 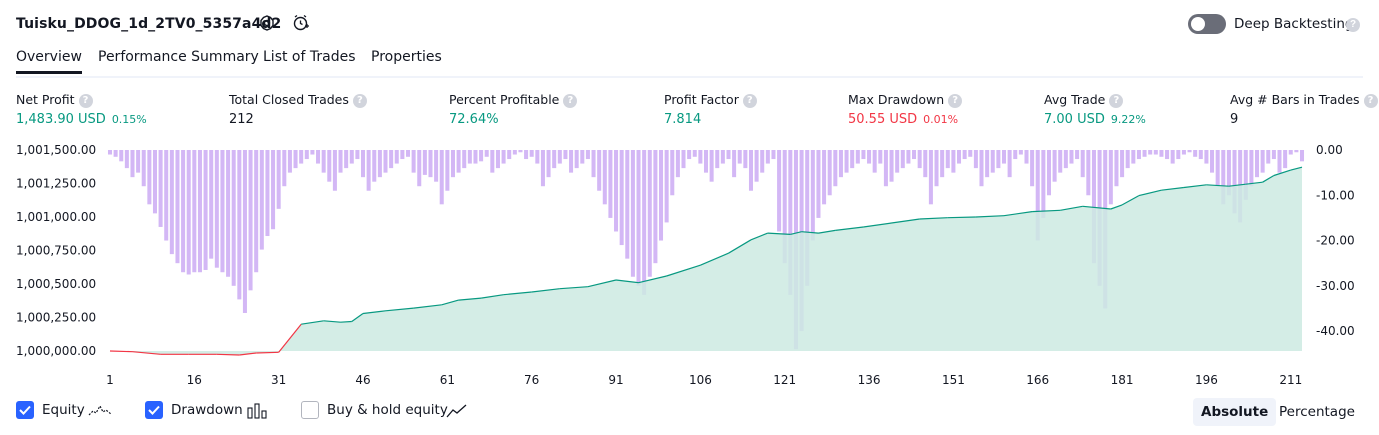 I want to click on stat-avg-trade: Avg Trade ? 7.00 USD 9.22%, so click(x=1095, y=109).